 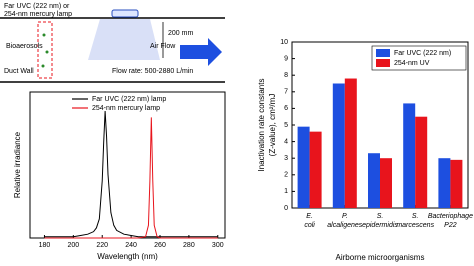 I want to click on x-tick-label: 180, so click(x=45, y=245).